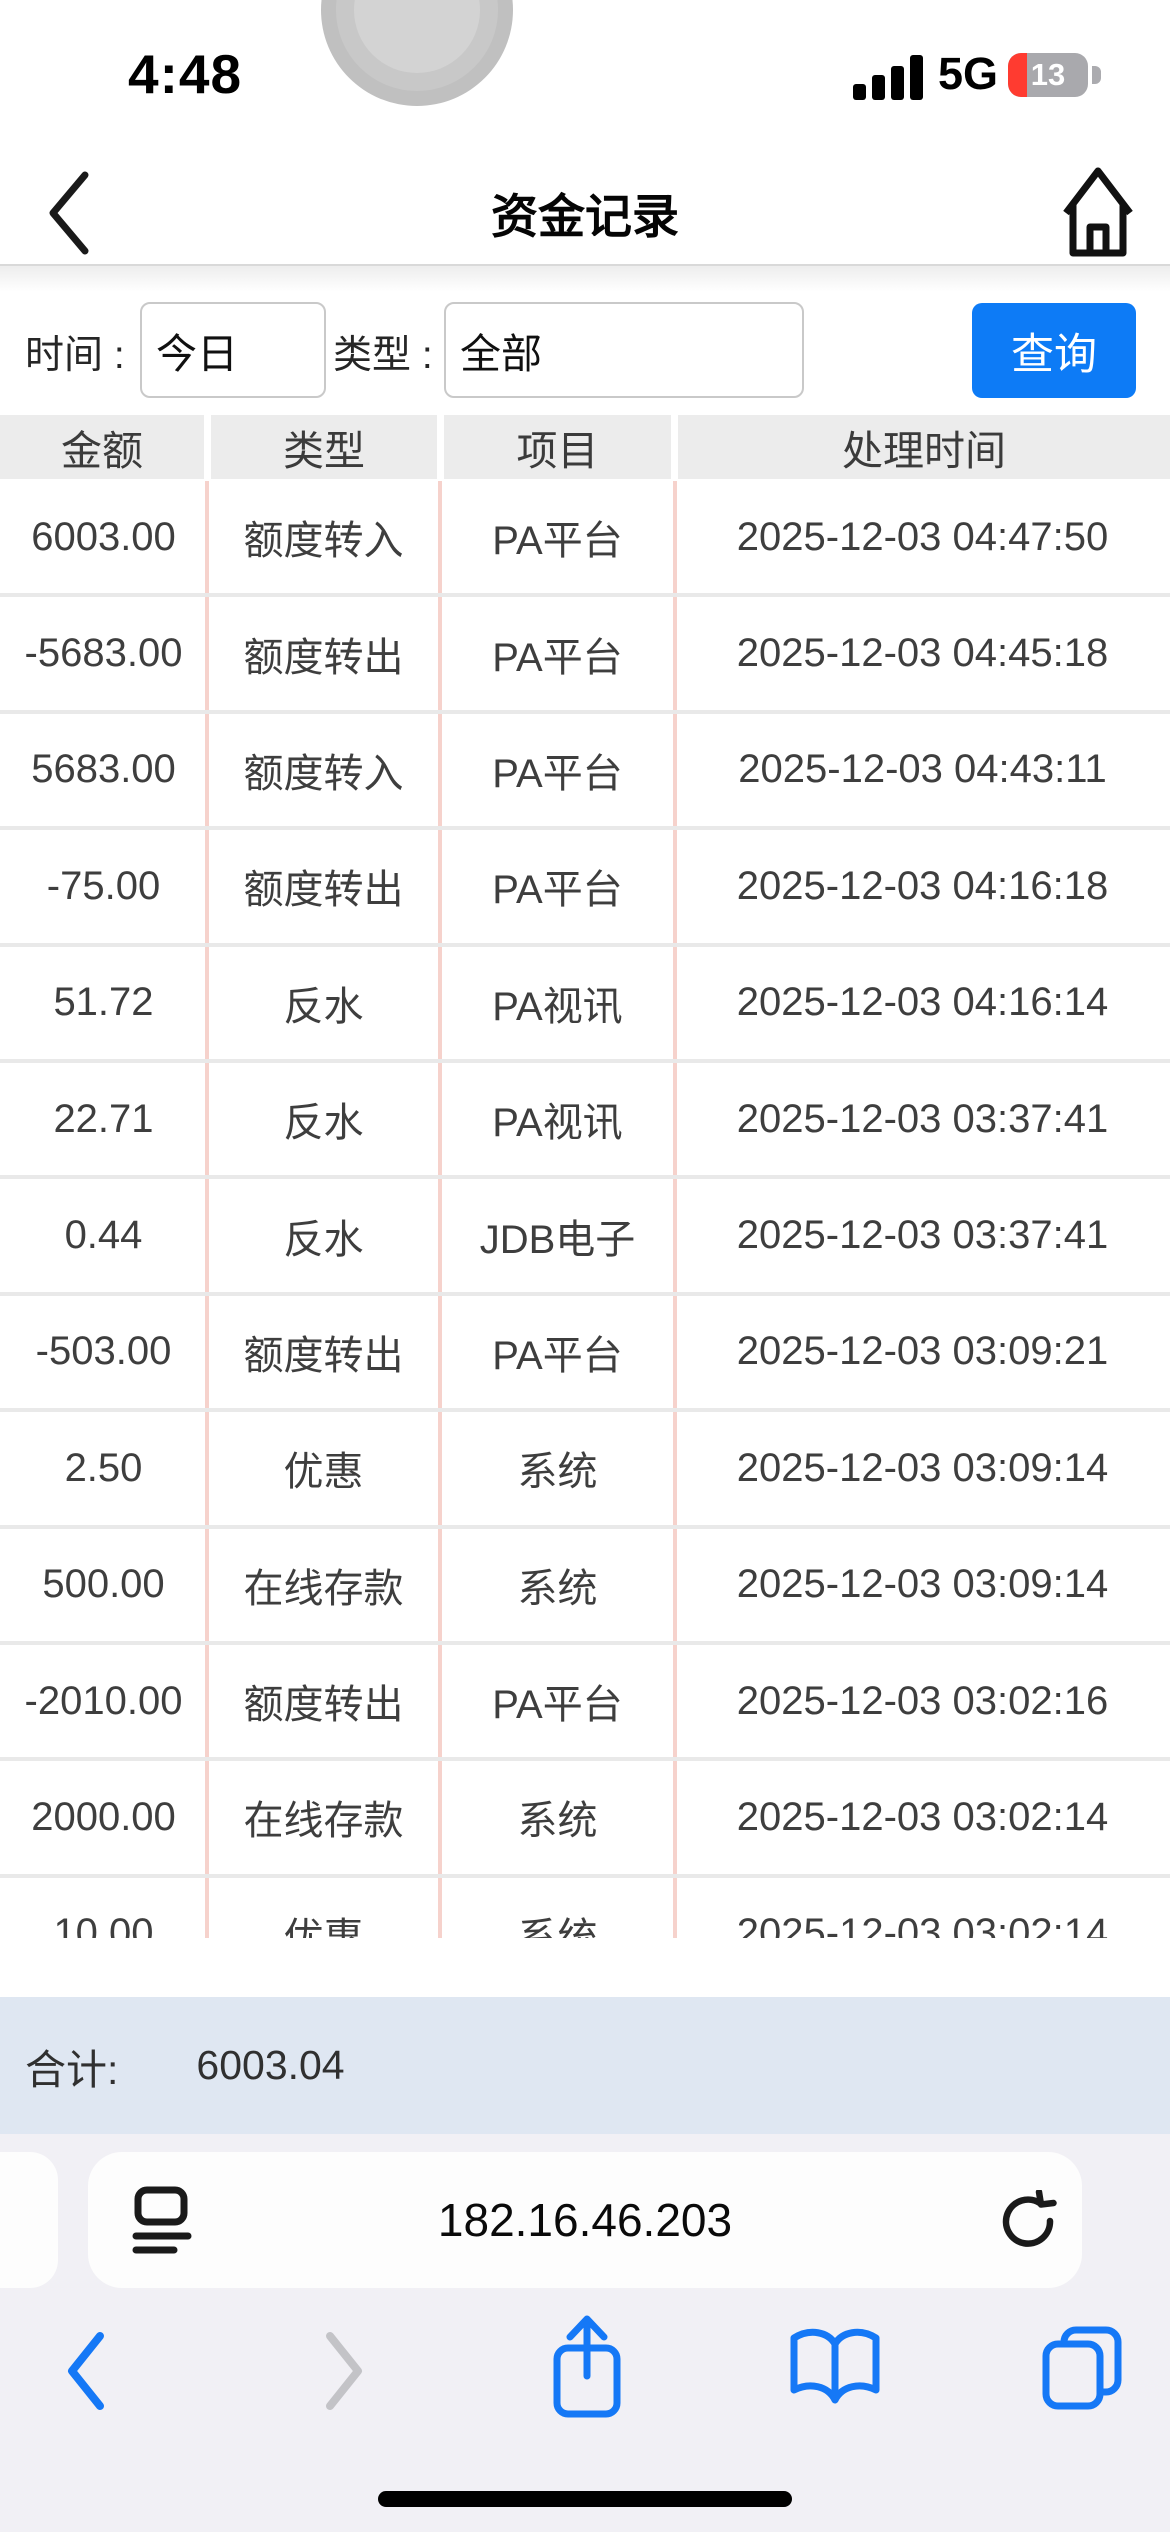  What do you see at coordinates (72, 2069) in the screenshot?
I see `summary-label: 合计:` at bounding box center [72, 2069].